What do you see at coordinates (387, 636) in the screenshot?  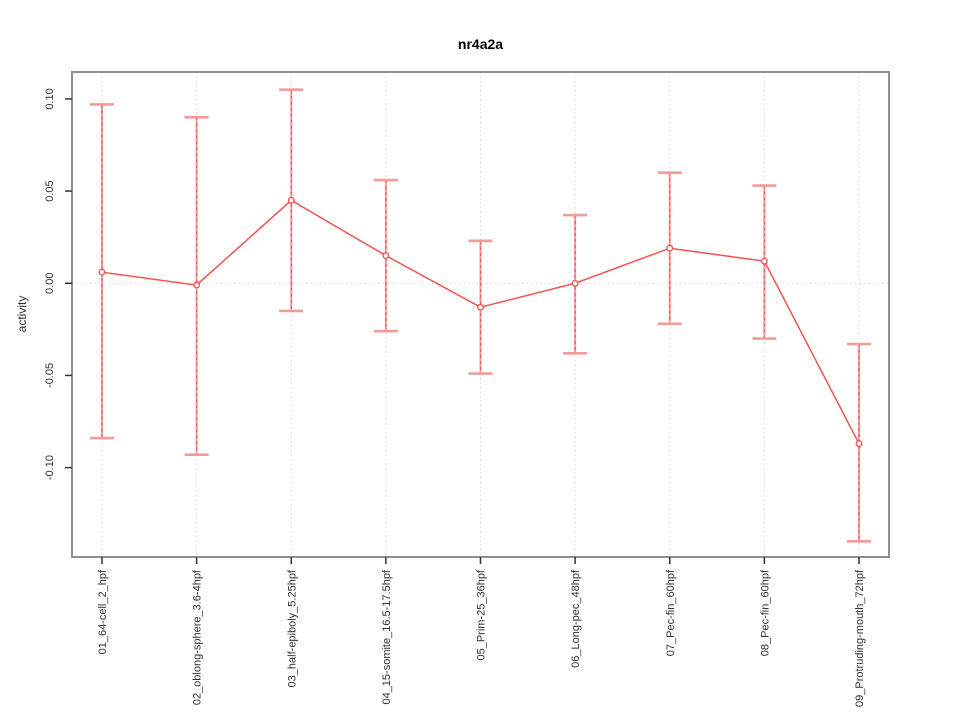 I see `x-tick-label: 04_15-somite_16.5-17.5hpf` at bounding box center [387, 636].